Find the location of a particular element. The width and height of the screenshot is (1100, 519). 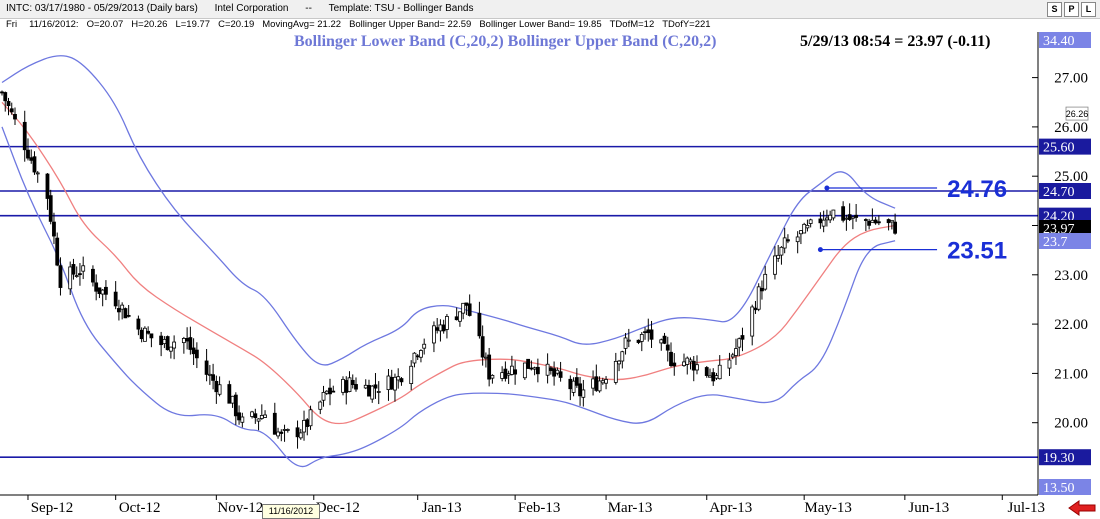

info-high: H=20.26 is located at coordinates (149, 24).